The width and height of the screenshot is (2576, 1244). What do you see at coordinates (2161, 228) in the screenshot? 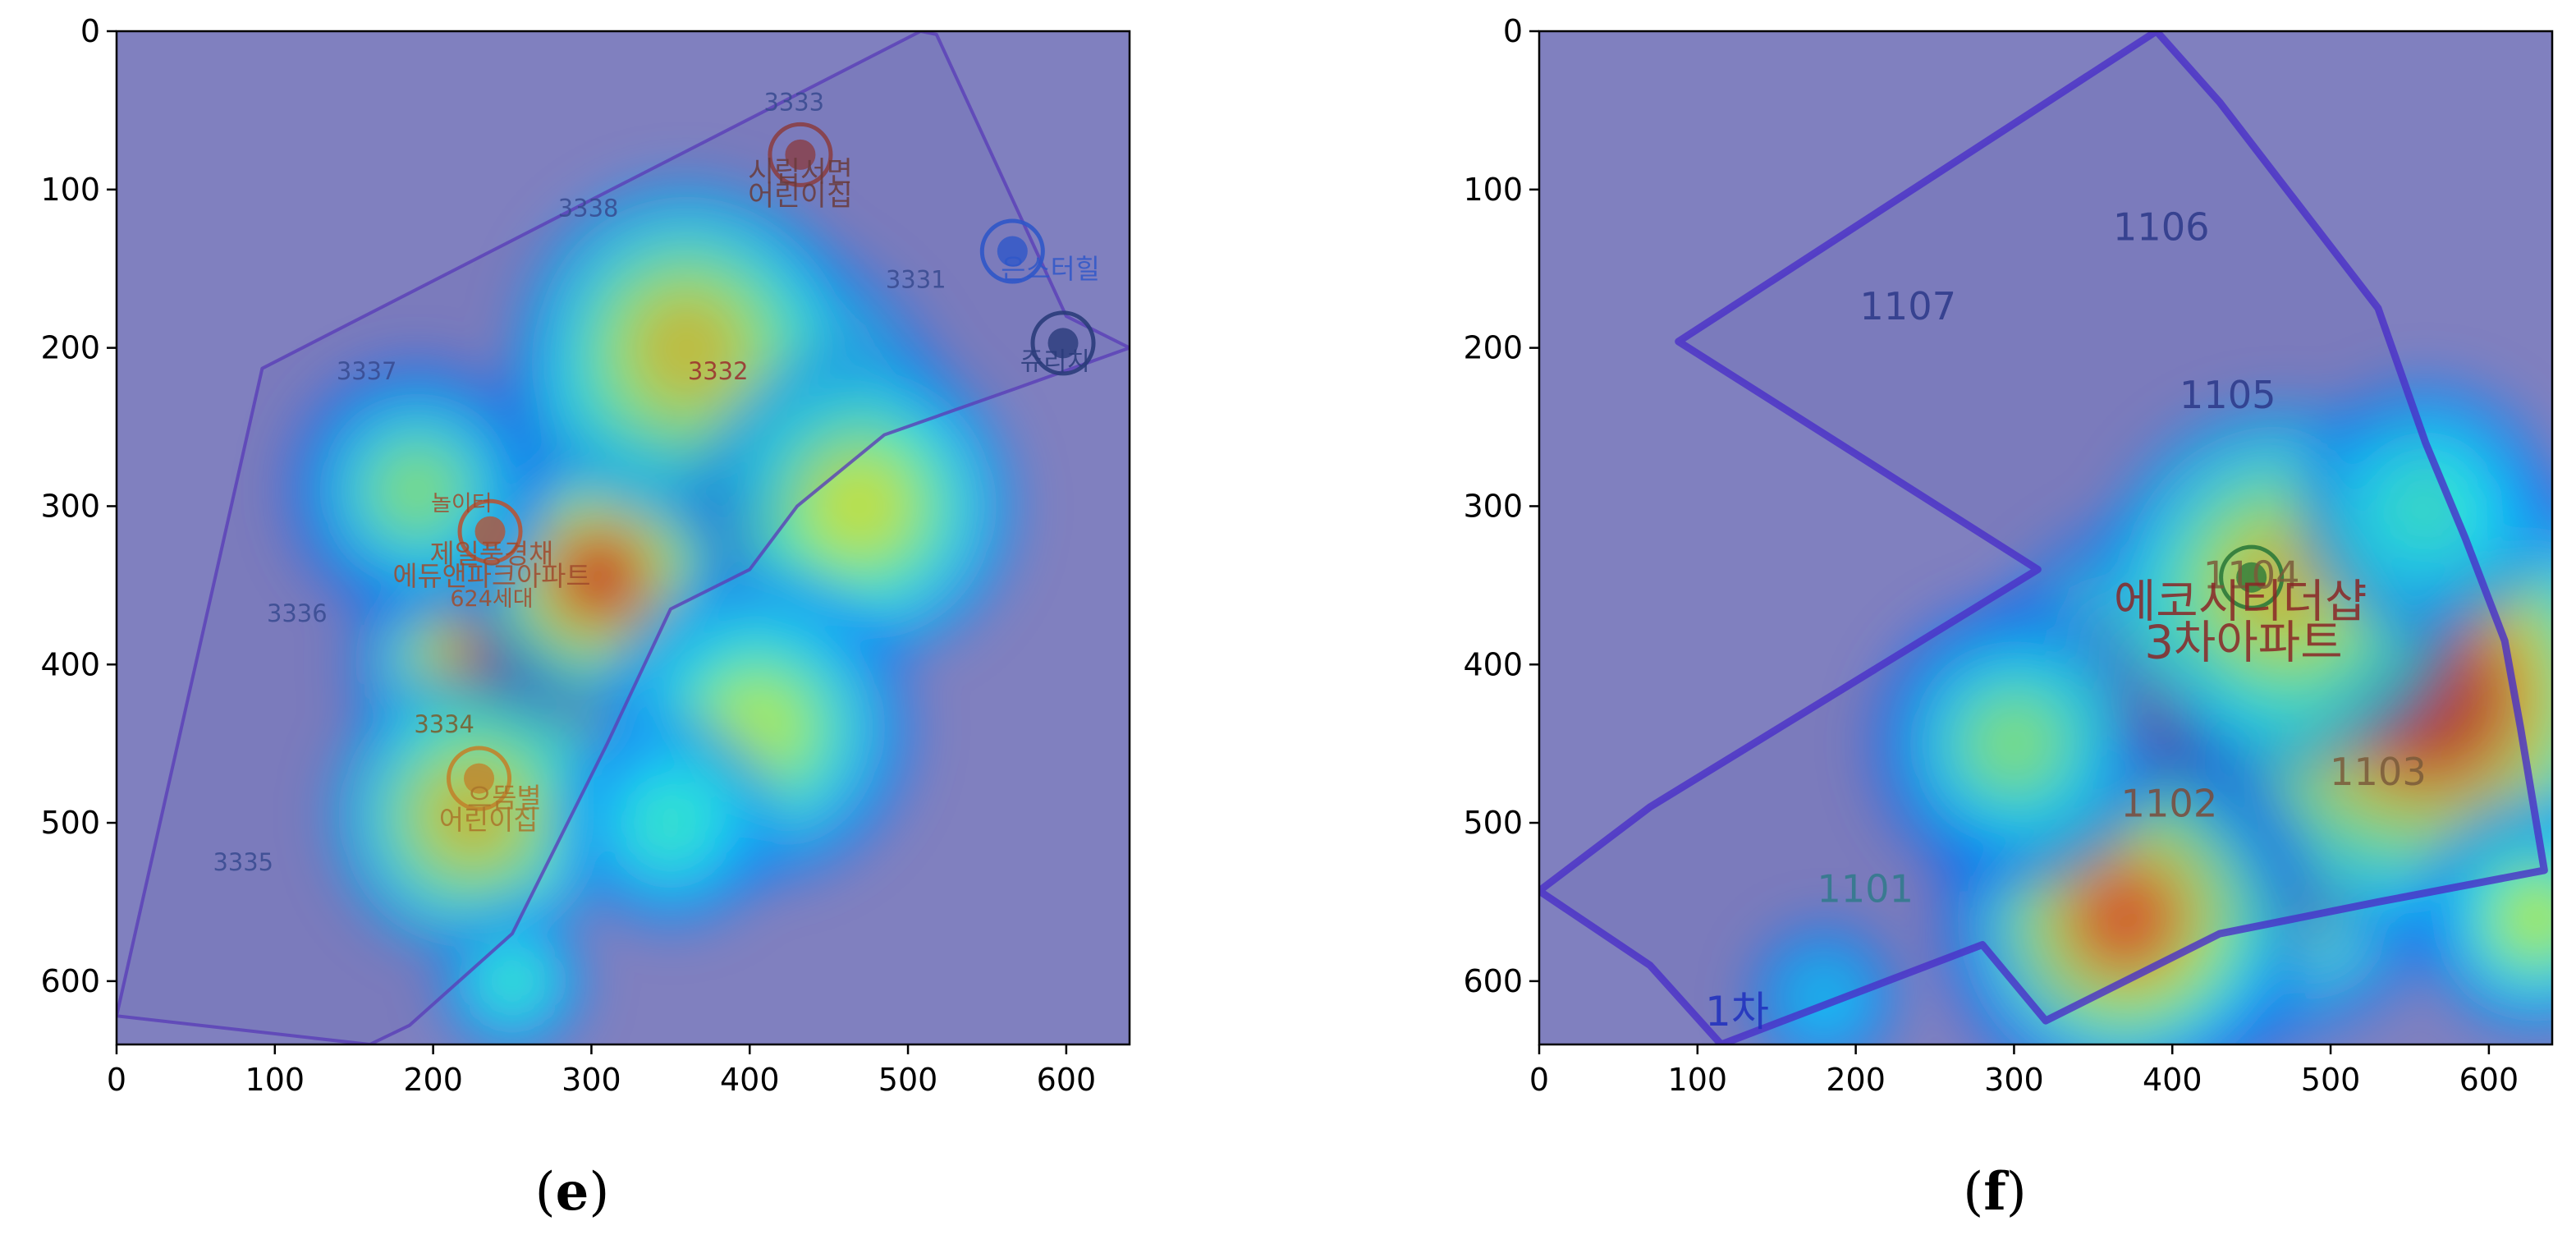
I see `map-label: 1106` at bounding box center [2161, 228].